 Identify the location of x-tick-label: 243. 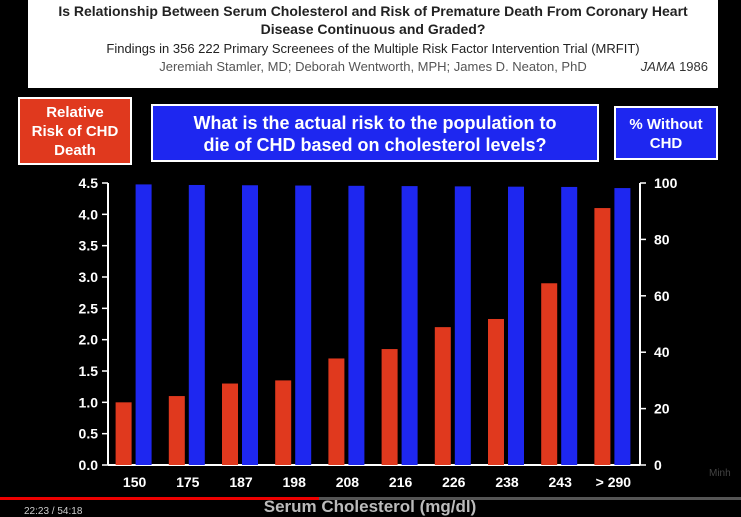
(561, 482).